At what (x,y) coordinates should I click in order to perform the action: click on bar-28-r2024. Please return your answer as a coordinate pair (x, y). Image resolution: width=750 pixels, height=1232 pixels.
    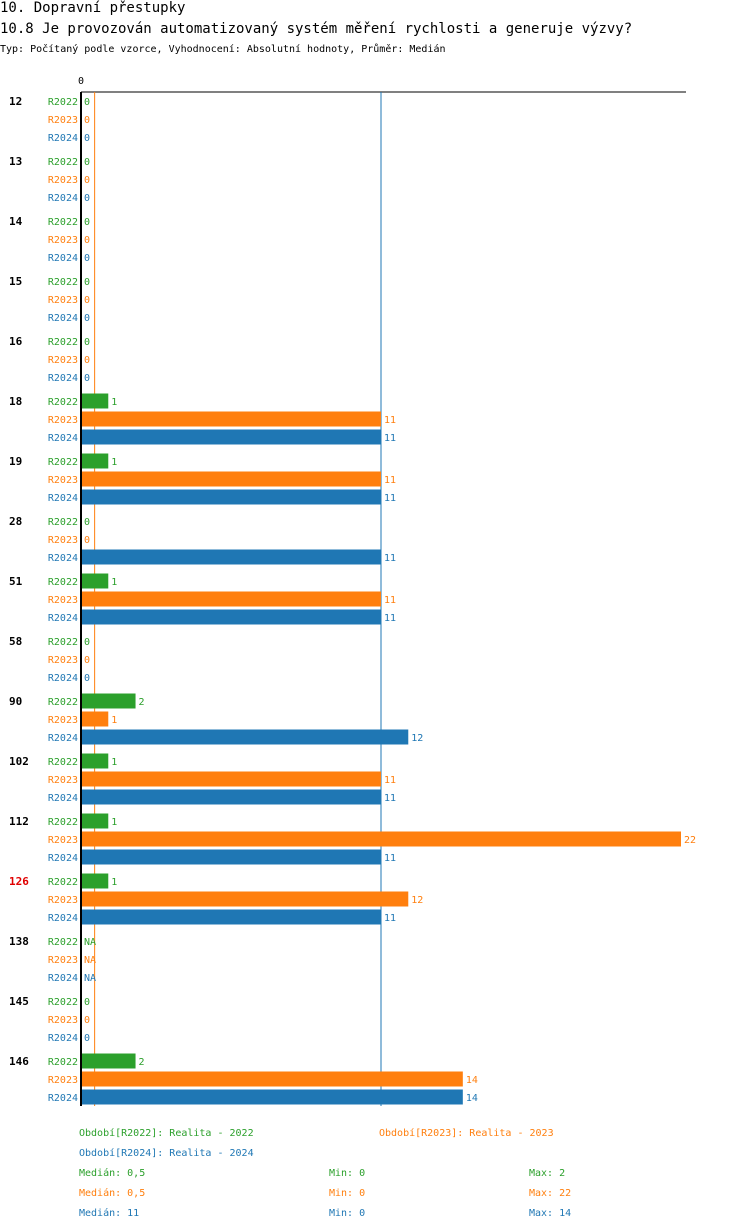
    Looking at the image, I should click on (231, 557).